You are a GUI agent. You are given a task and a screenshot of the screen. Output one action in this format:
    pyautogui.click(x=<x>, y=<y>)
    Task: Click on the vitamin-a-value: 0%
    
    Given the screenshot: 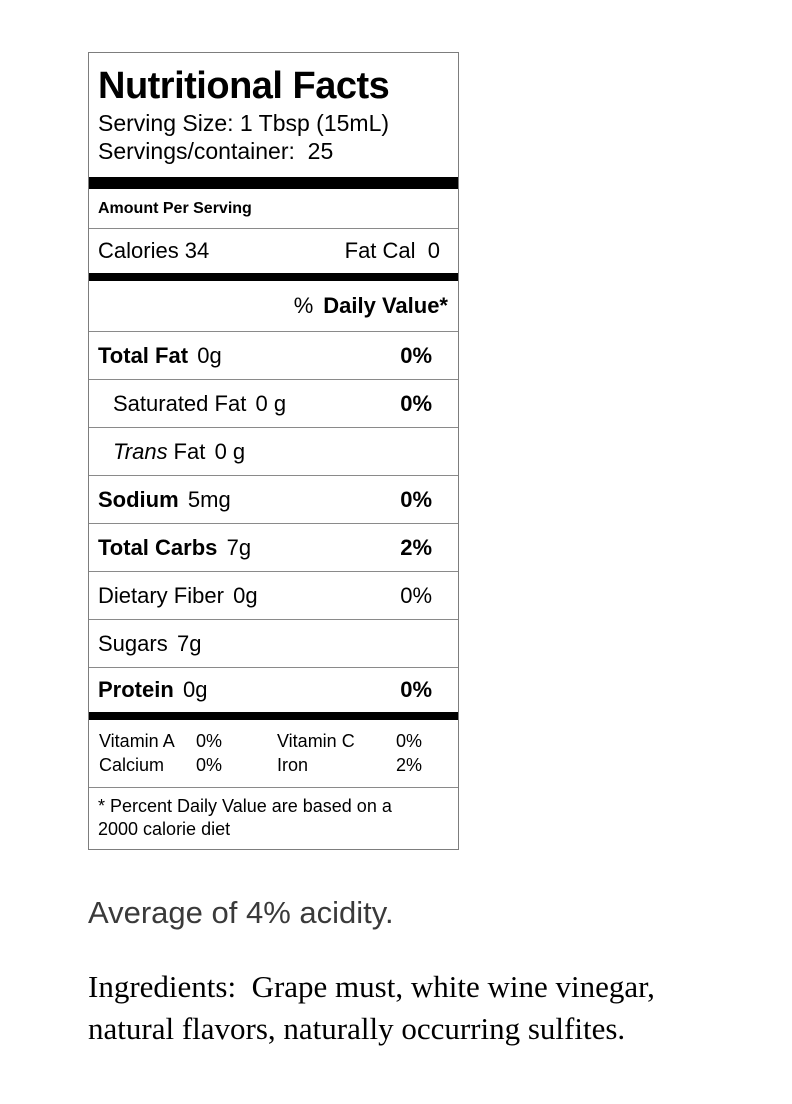 What is the action you would take?
    pyautogui.click(x=209, y=741)
    